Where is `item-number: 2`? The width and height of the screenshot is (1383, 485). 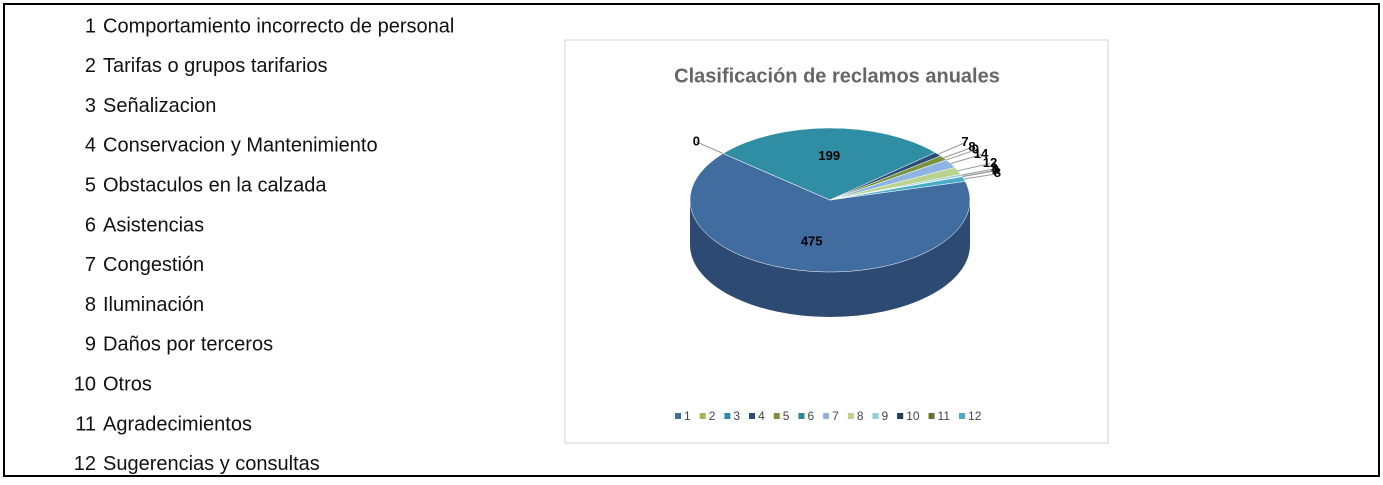 item-number: 2 is located at coordinates (90, 66).